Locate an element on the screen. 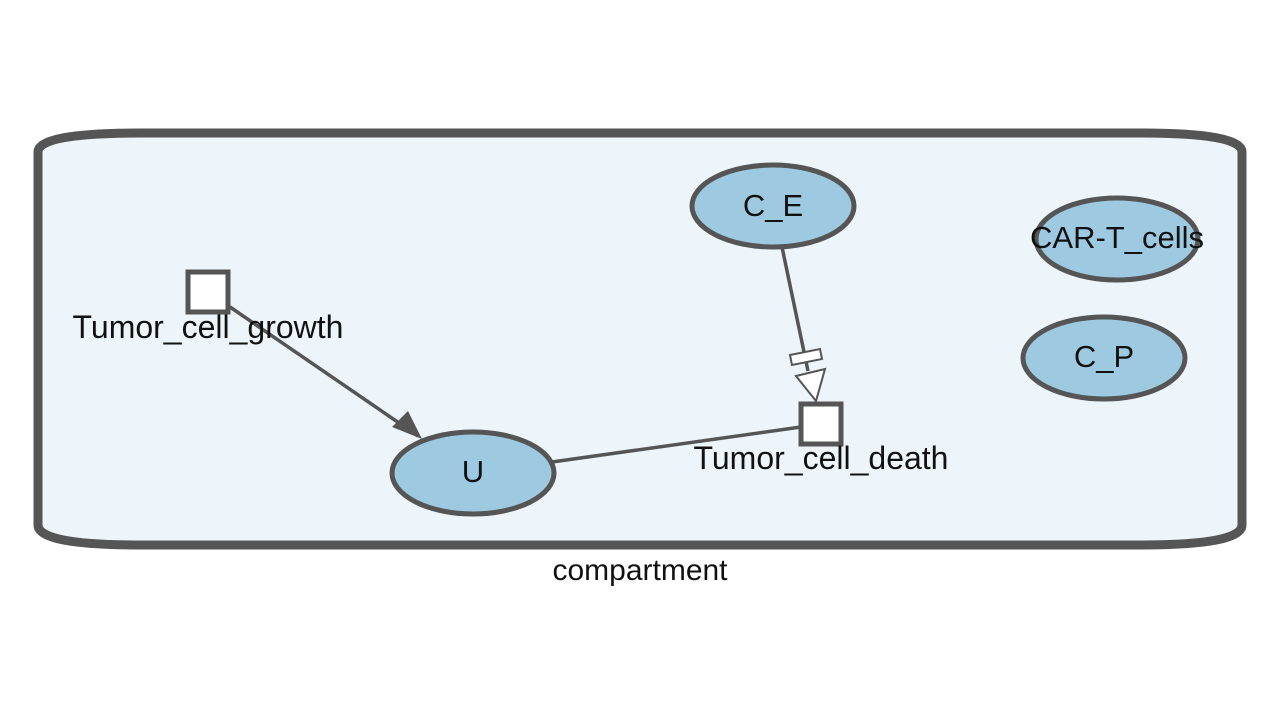  reaction-tumor-cell-growth: Tumor_cell_growth is located at coordinates (208, 307).